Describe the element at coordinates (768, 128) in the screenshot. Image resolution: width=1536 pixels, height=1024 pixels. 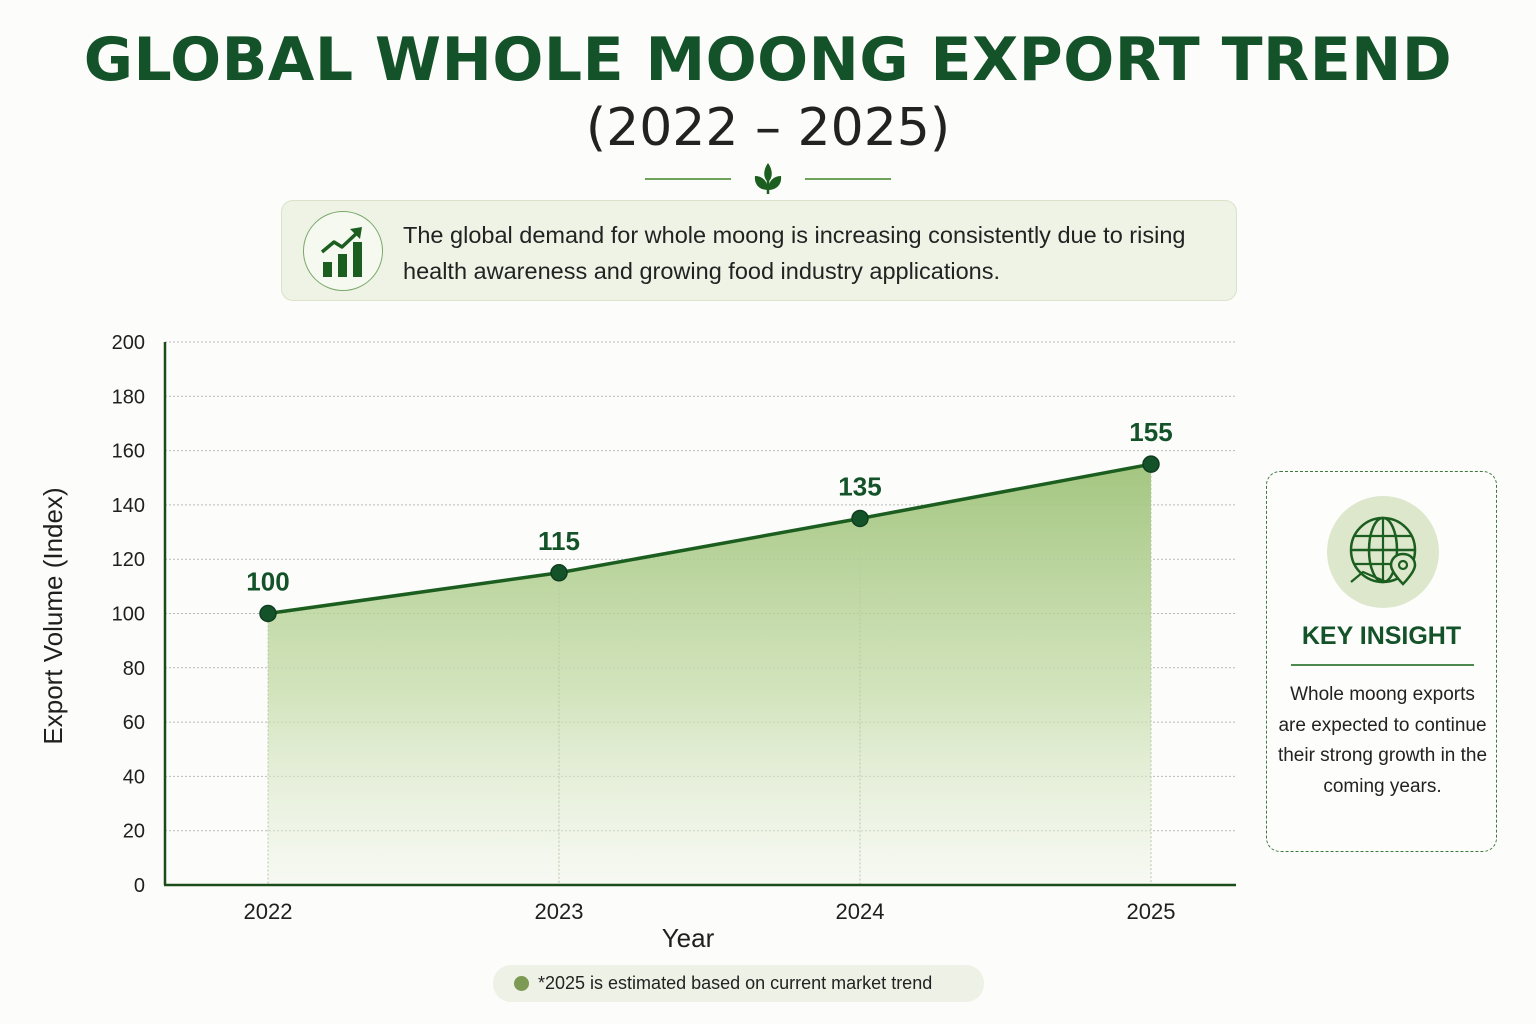
I see `chart-subtitle: (2022 – 2025)` at that location.